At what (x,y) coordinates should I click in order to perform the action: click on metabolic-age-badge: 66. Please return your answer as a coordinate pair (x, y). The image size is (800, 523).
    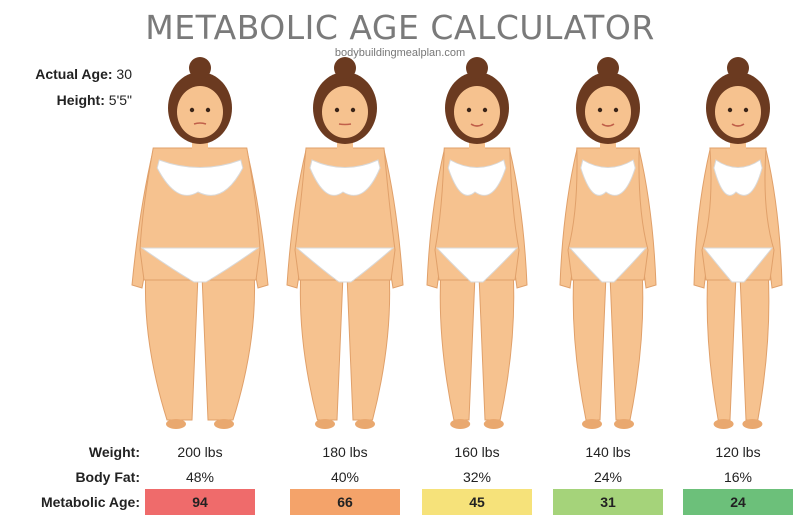
    Looking at the image, I should click on (345, 502).